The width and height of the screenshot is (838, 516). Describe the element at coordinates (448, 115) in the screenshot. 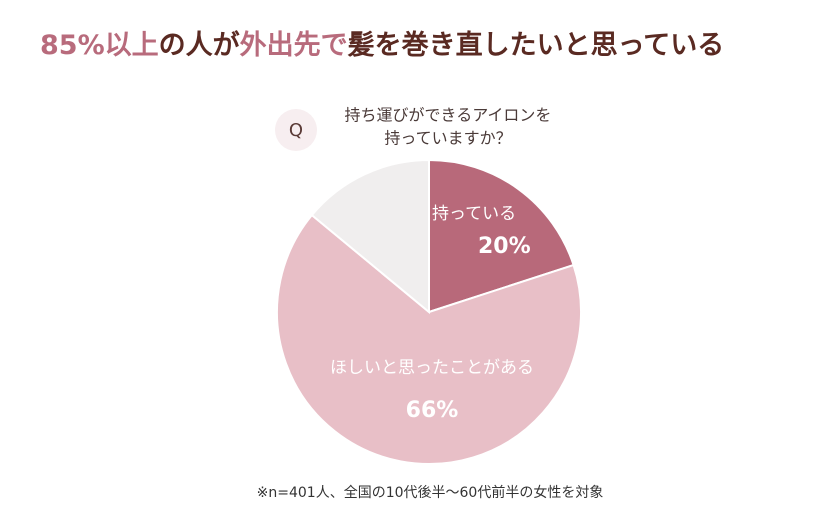

I see `question-line: 持ち運びができるアイロンを` at that location.